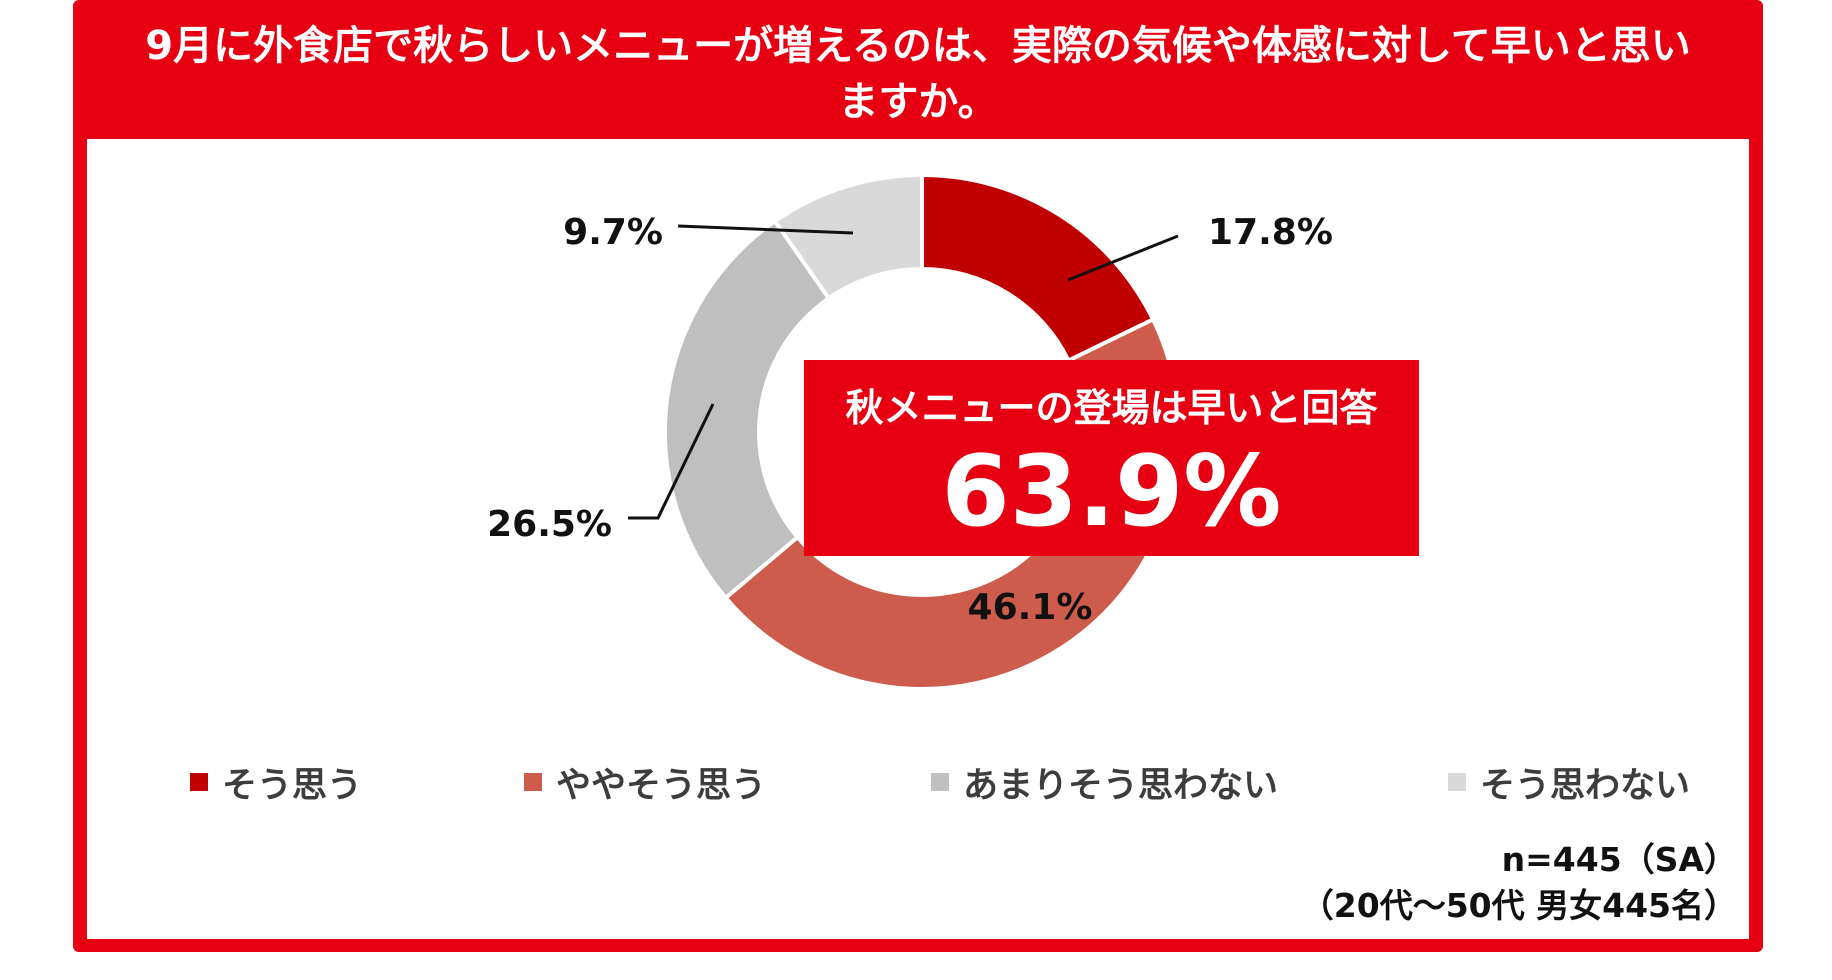 The image size is (1832, 980). What do you see at coordinates (1270, 232) in the screenshot?
I see `data-label-0: 17.8%` at bounding box center [1270, 232].